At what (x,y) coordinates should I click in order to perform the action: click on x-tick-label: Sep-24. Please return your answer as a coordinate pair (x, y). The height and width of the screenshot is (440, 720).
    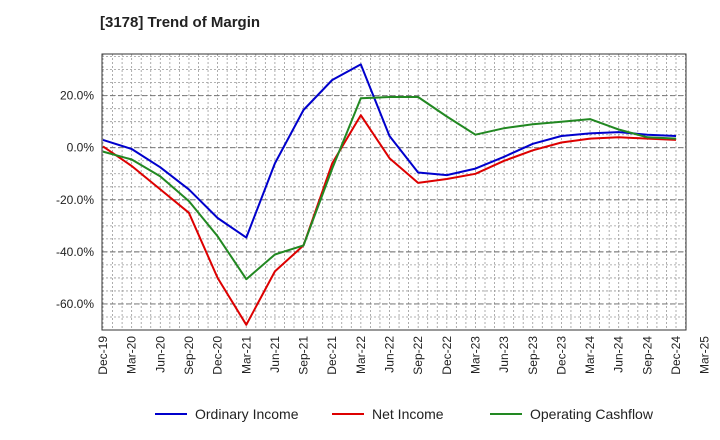
    Looking at the image, I should click on (647, 355).